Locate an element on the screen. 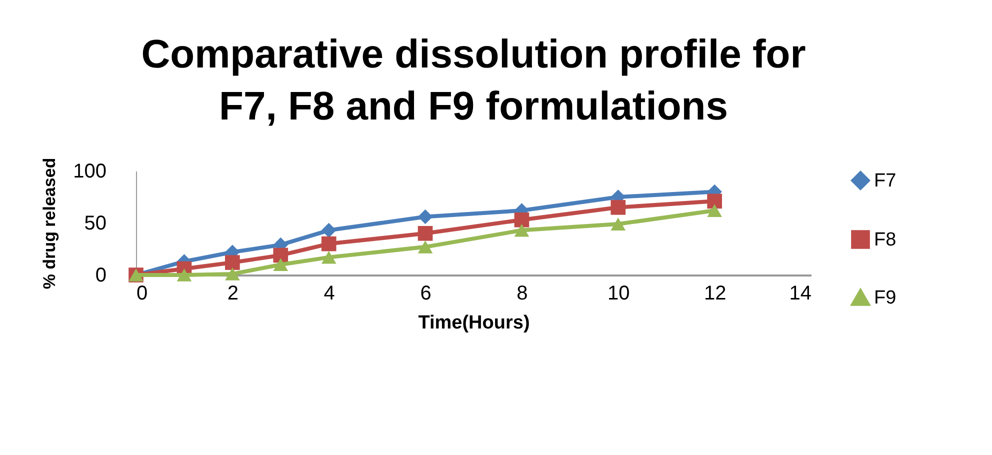 The height and width of the screenshot is (455, 992). x-axis-title: Time(Hours) is located at coordinates (474, 323).